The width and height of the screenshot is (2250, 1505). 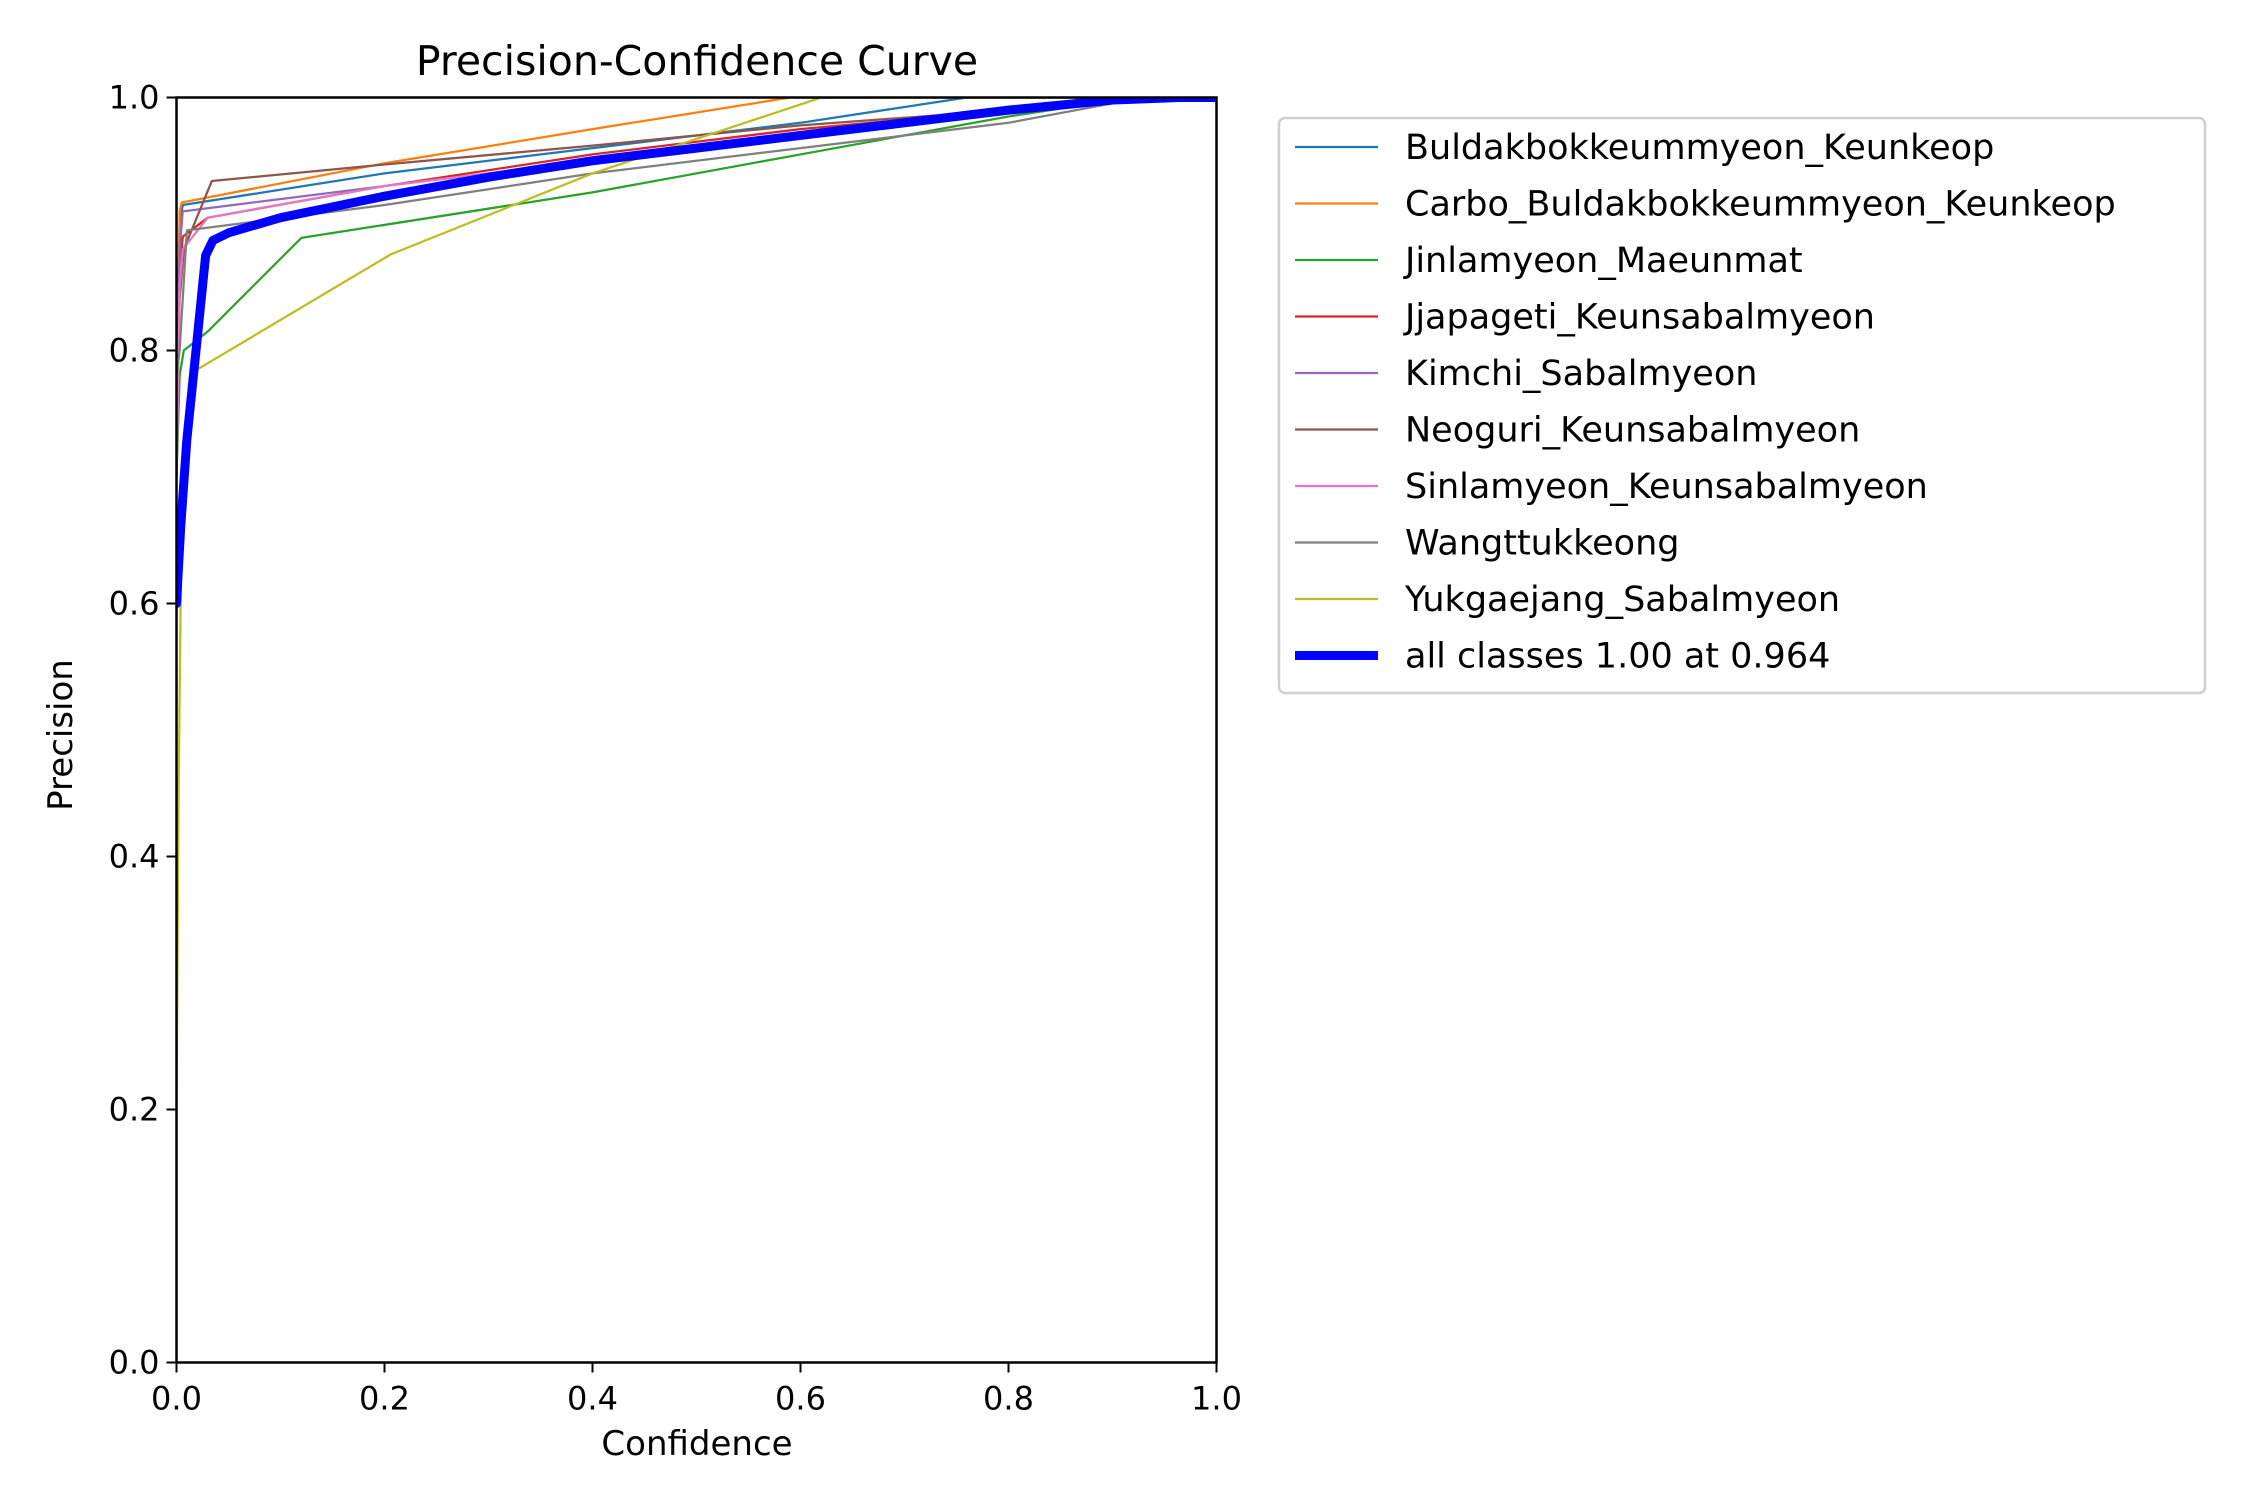 What do you see at coordinates (1542, 544) in the screenshot?
I see `legend-label: Wangttukkeong` at bounding box center [1542, 544].